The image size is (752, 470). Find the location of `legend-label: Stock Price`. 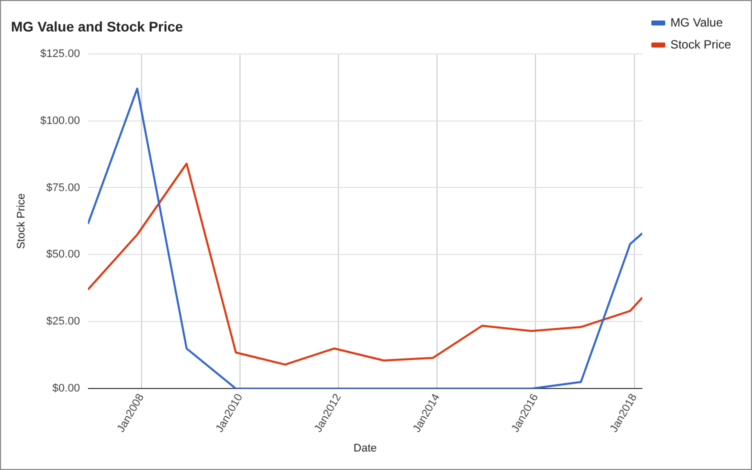

legend-label: Stock Price is located at coordinates (701, 44).